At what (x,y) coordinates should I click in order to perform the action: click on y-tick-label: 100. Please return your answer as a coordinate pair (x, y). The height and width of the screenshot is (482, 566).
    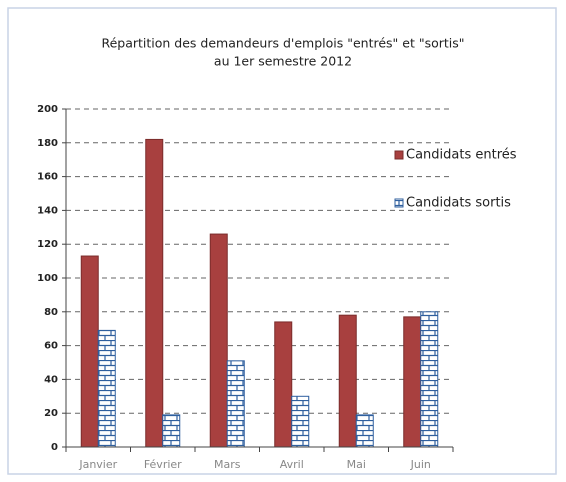
    Looking at the image, I should click on (47, 278).